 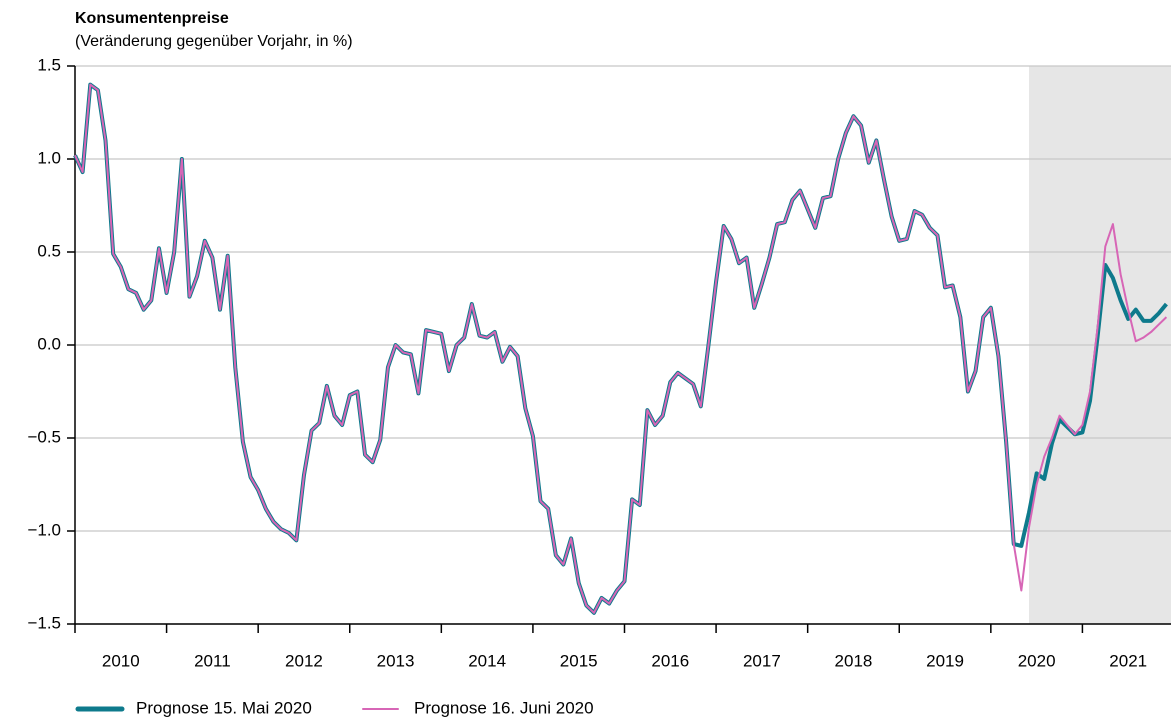 I want to click on legend-label: Prognose 15. Mai 2020, so click(x=224, y=707).